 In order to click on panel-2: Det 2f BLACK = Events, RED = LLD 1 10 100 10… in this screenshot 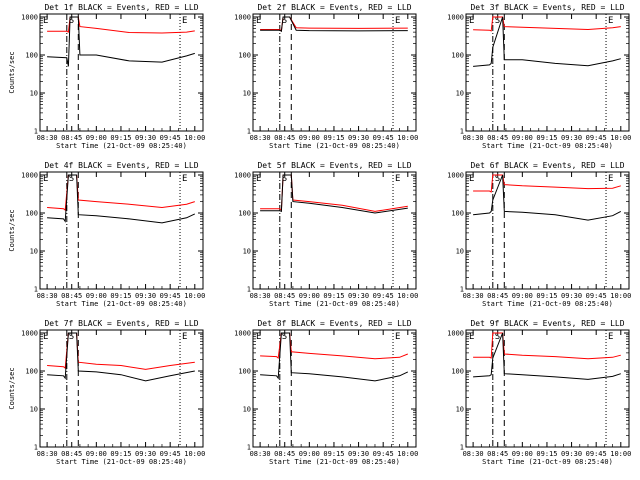, I will do `click(326, 76)`.